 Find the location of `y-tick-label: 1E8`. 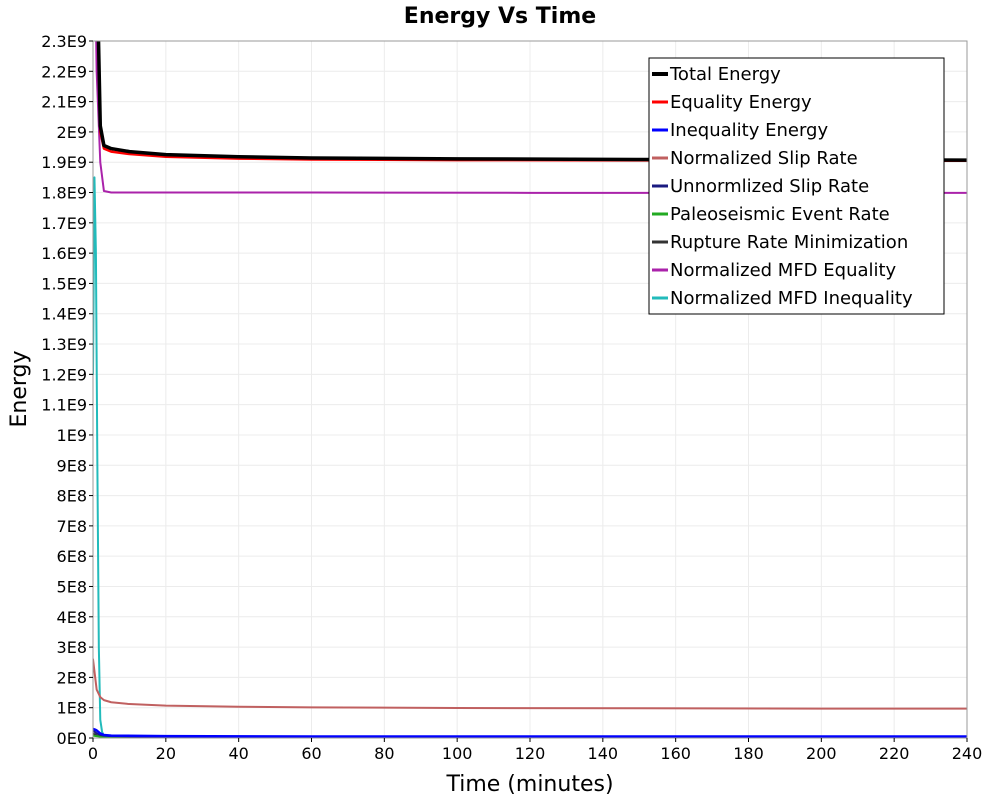

y-tick-label: 1E8 is located at coordinates (72, 708).